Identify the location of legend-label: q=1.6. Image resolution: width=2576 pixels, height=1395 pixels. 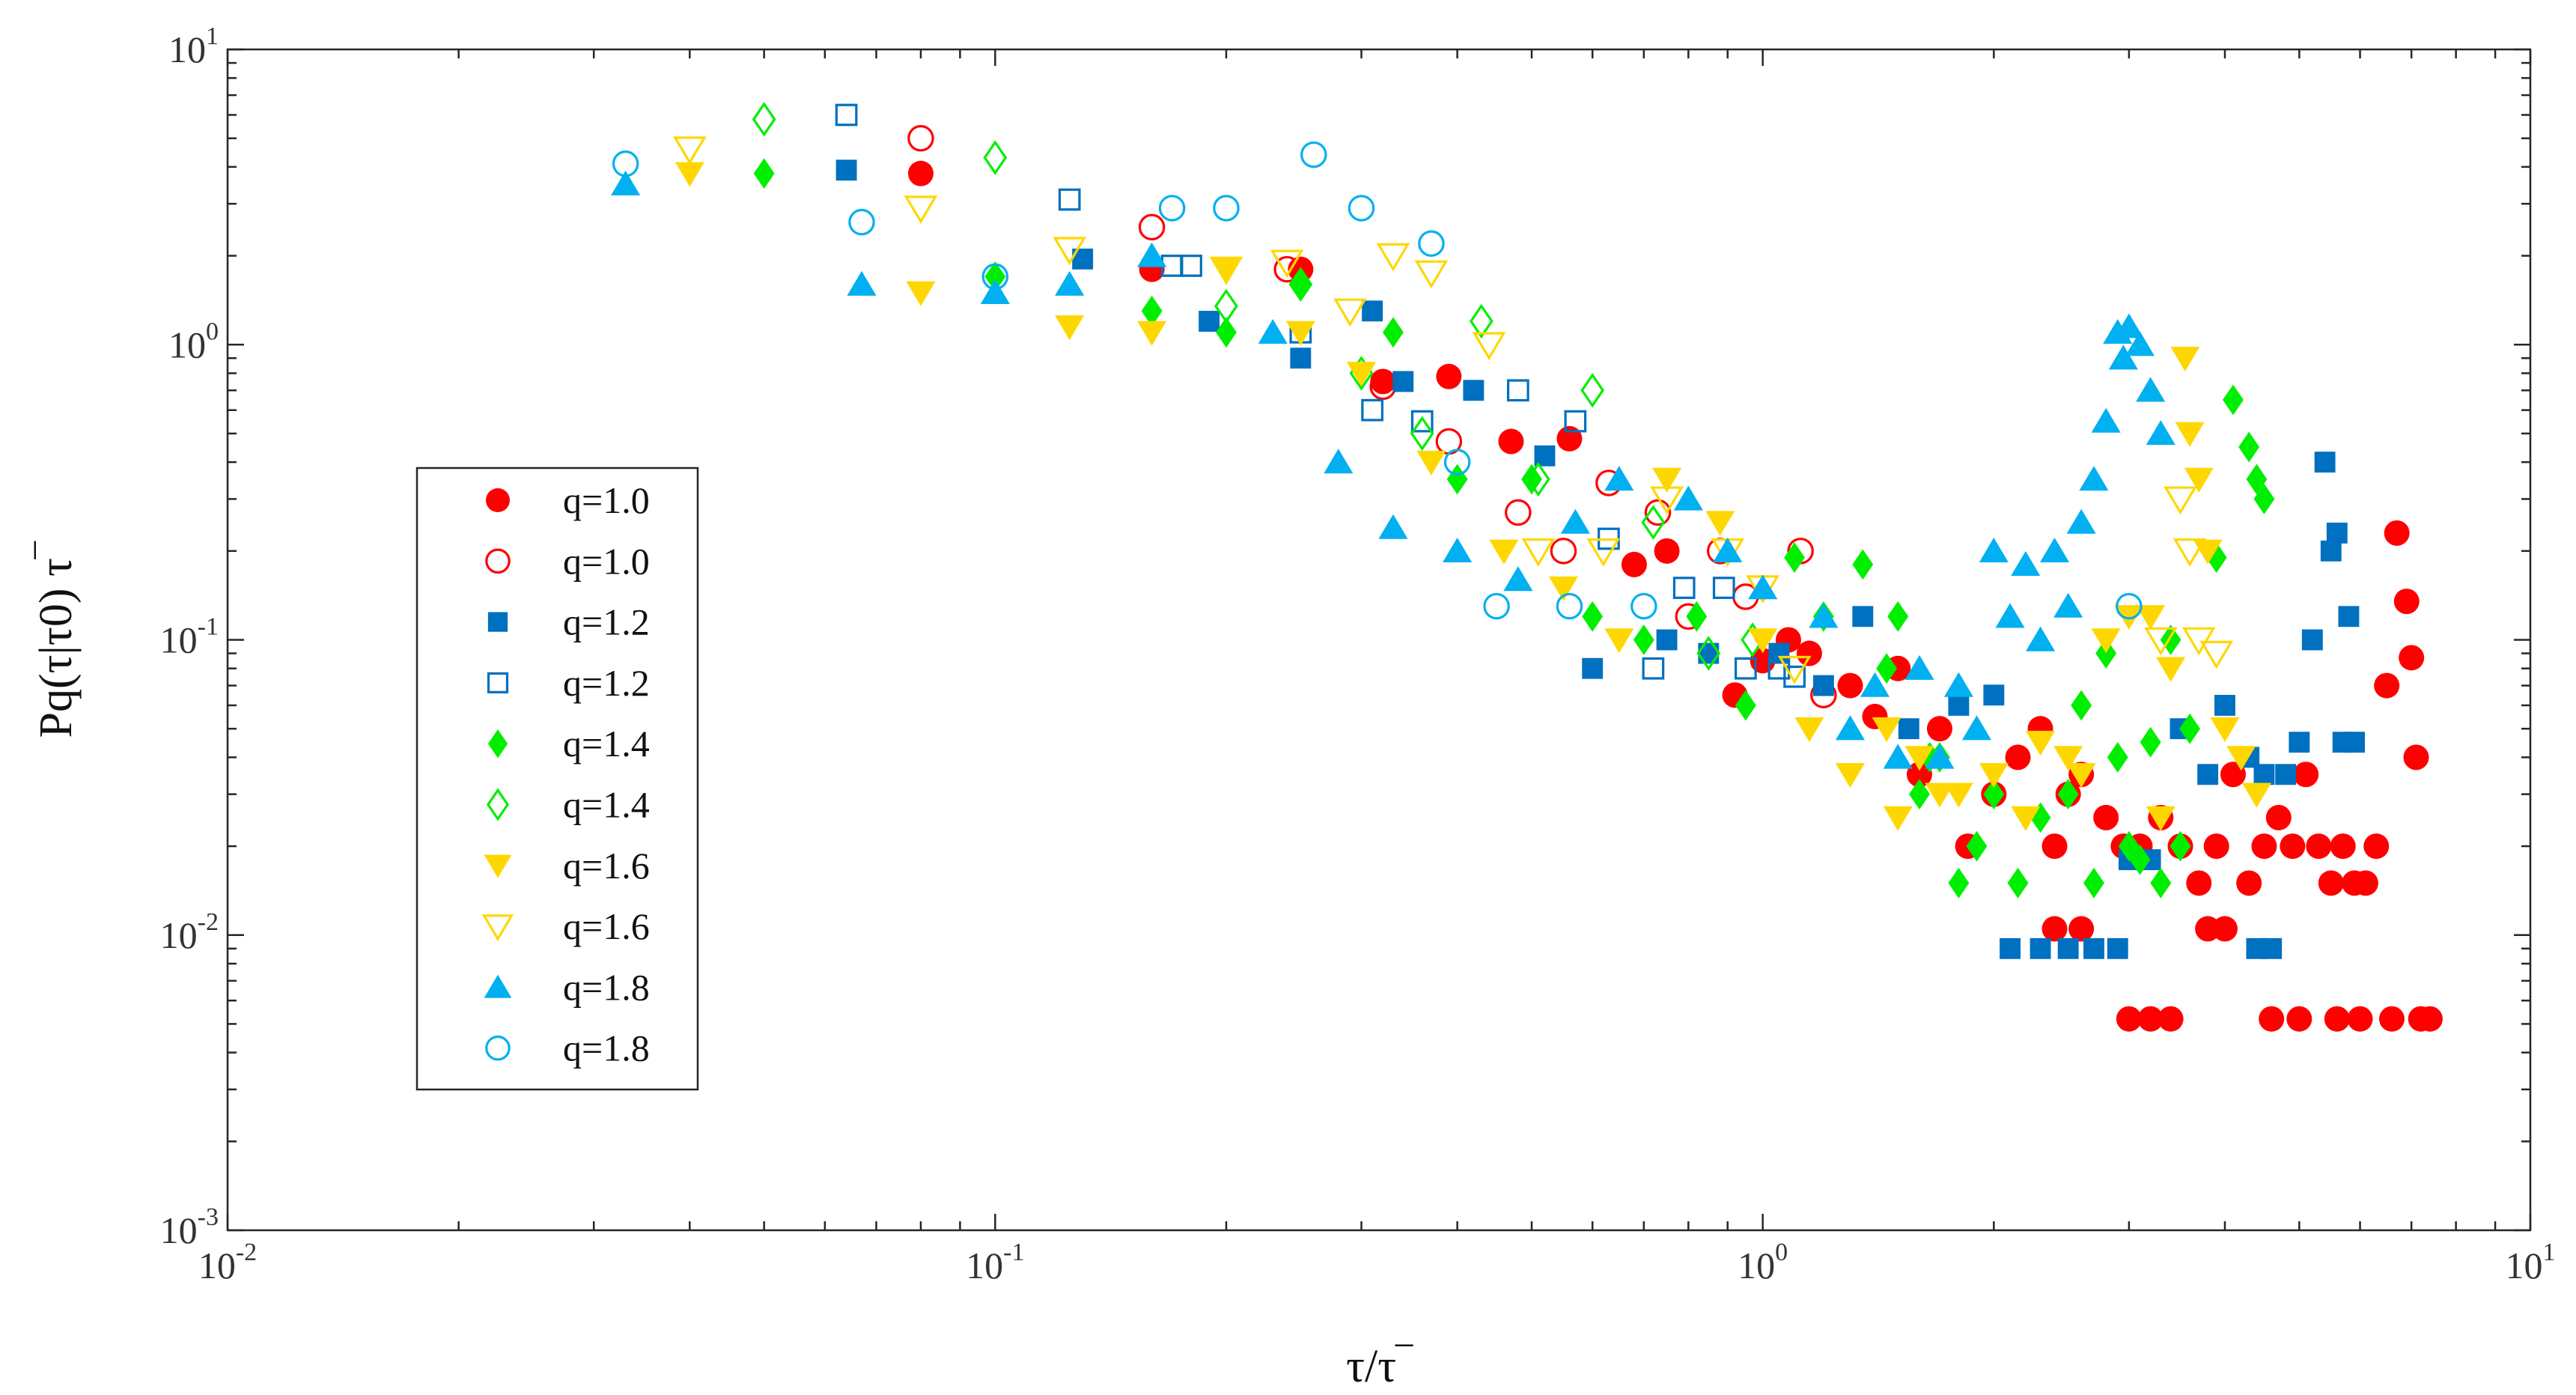
(606, 866).